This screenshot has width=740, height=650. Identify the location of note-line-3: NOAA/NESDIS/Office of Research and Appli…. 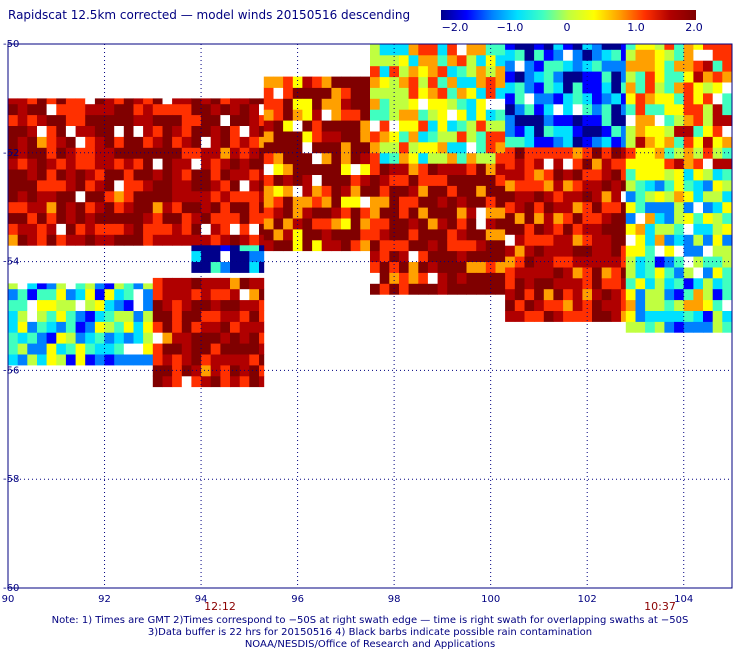
(370, 644).